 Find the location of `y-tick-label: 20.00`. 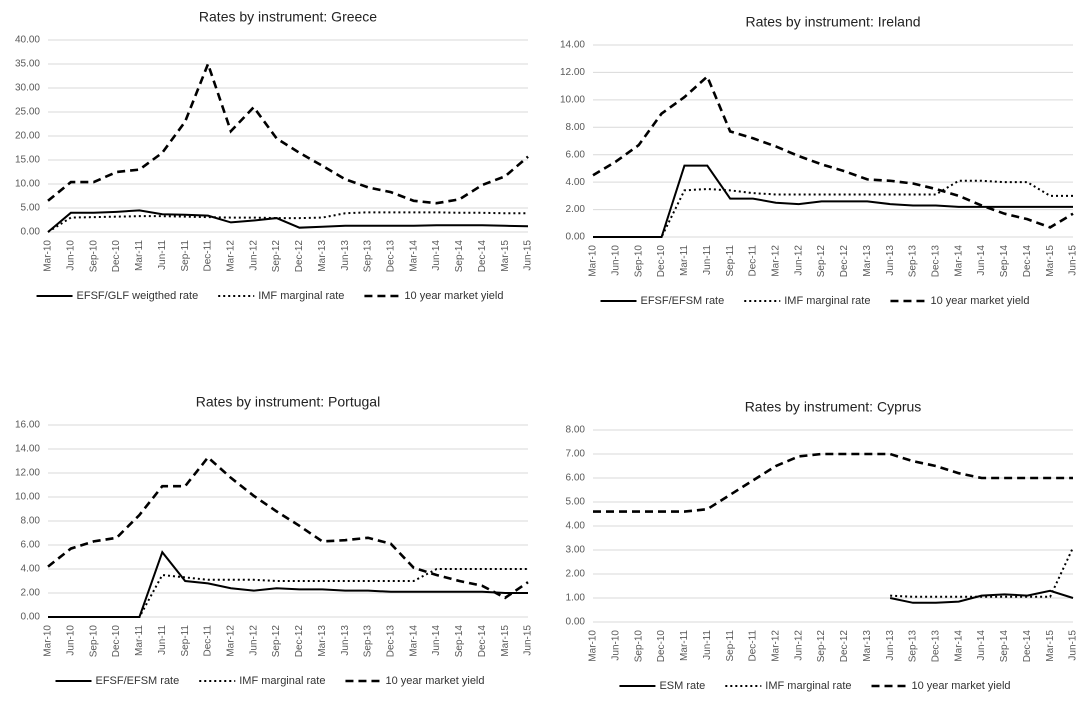

y-tick-label: 20.00 is located at coordinates (27, 136).